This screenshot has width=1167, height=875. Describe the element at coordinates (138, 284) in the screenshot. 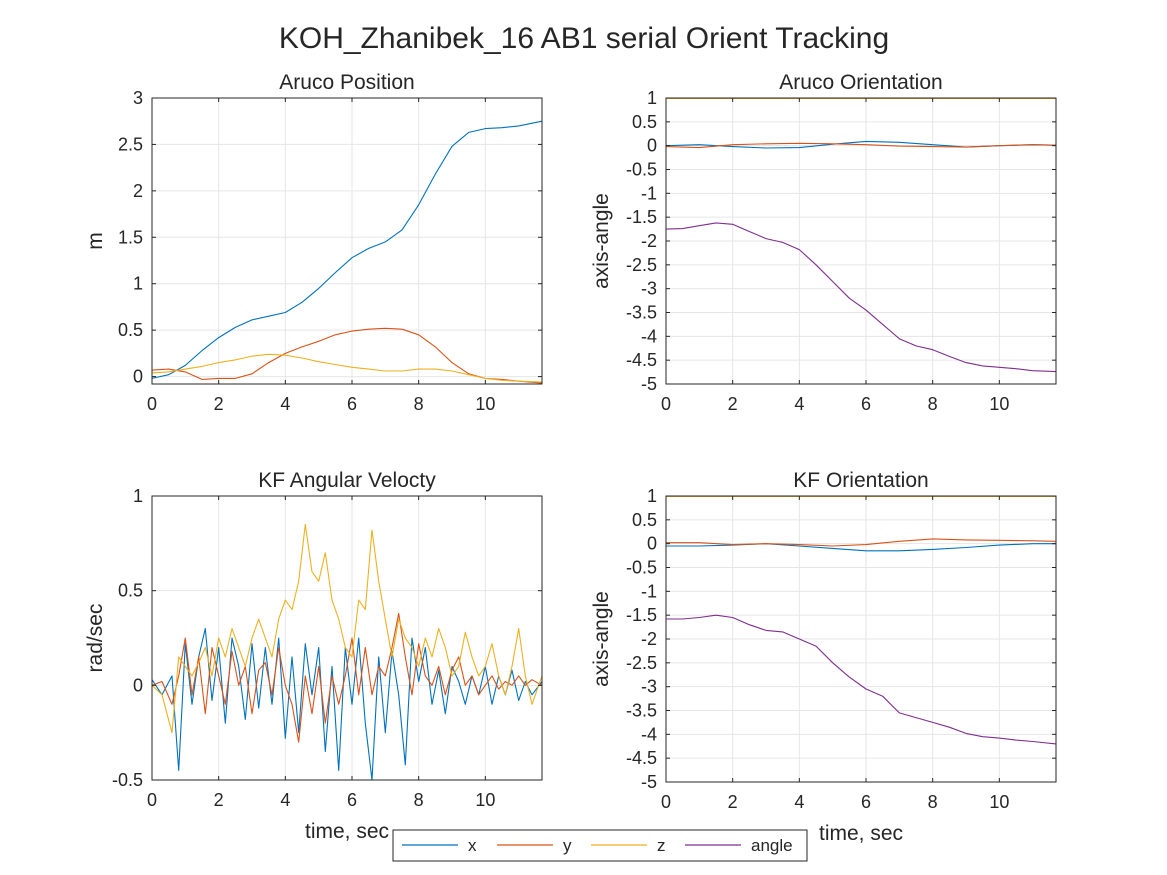

I see `chart-0-ytick-label-2: 1` at that location.